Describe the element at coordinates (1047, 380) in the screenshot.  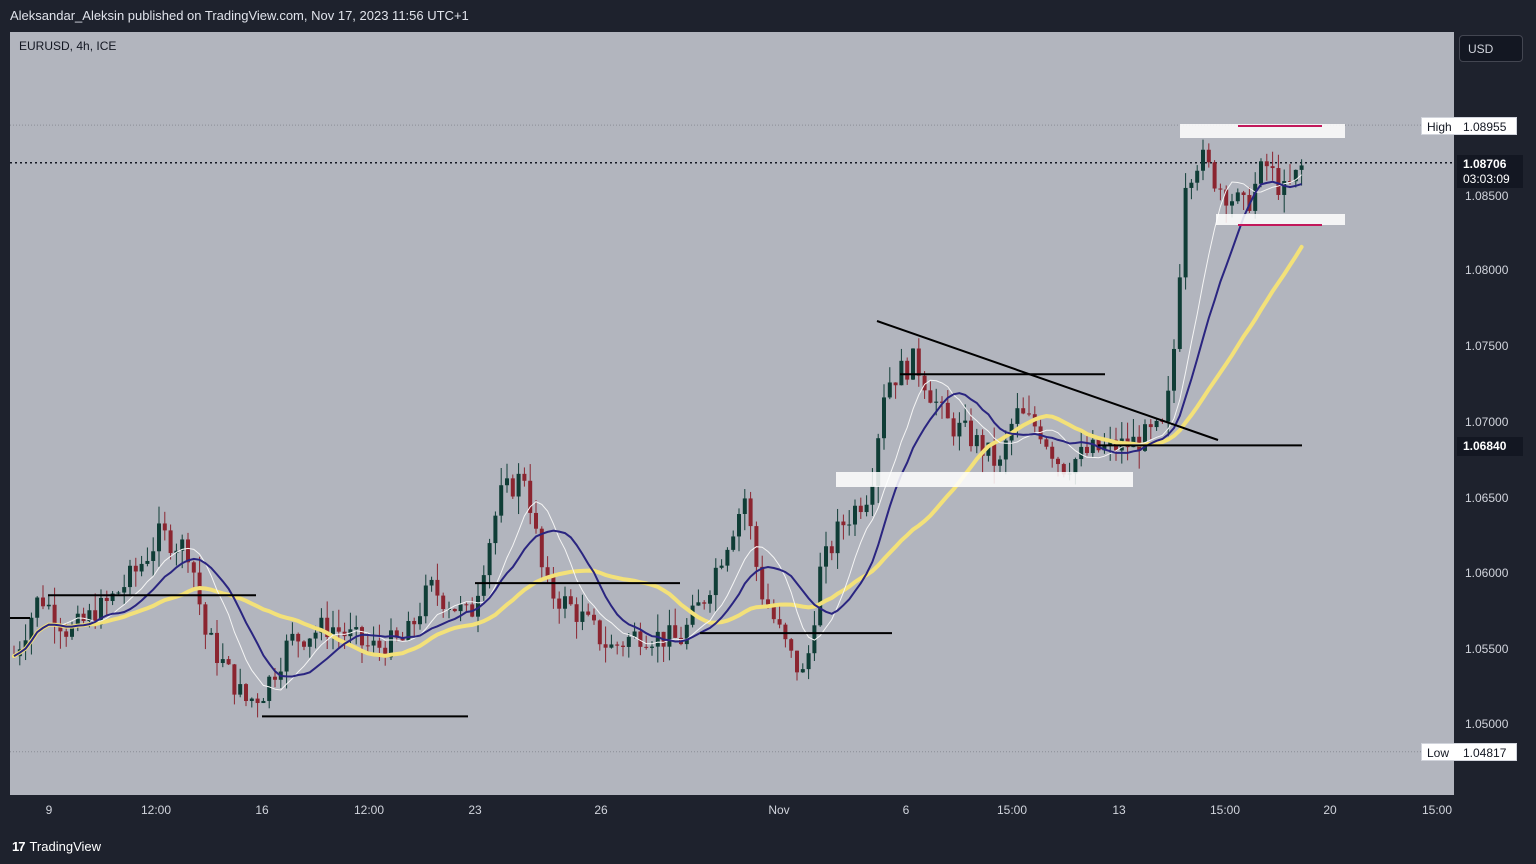
I see `descending-trendline` at that location.